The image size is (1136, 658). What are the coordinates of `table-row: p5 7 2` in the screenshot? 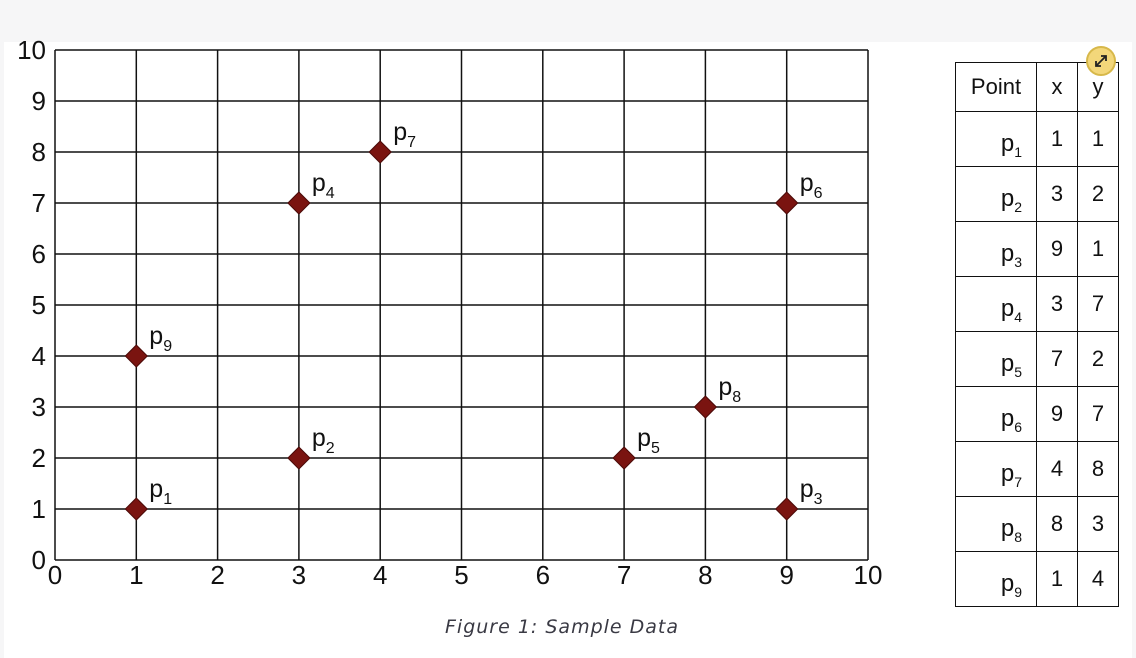 It's located at (1037, 359).